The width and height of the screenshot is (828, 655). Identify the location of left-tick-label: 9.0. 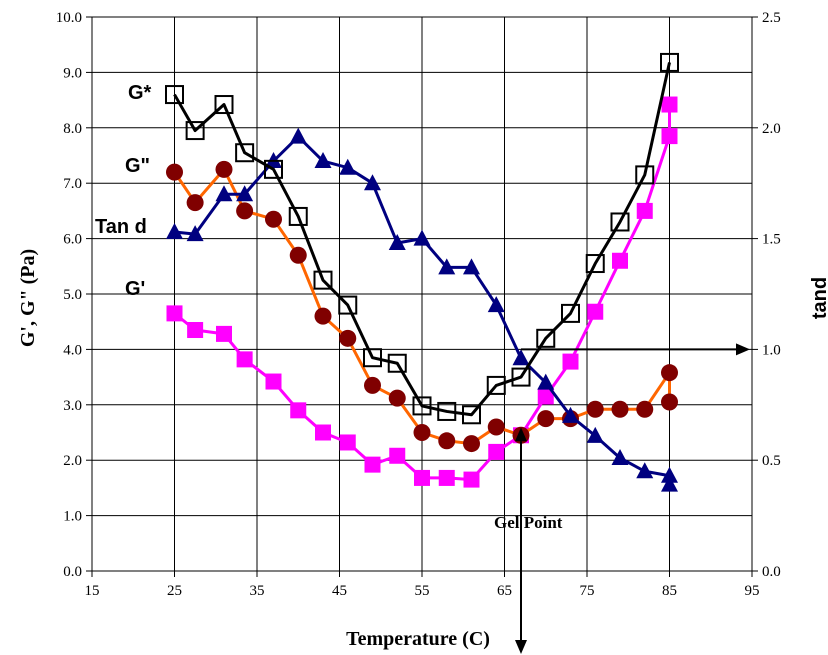
(72, 73).